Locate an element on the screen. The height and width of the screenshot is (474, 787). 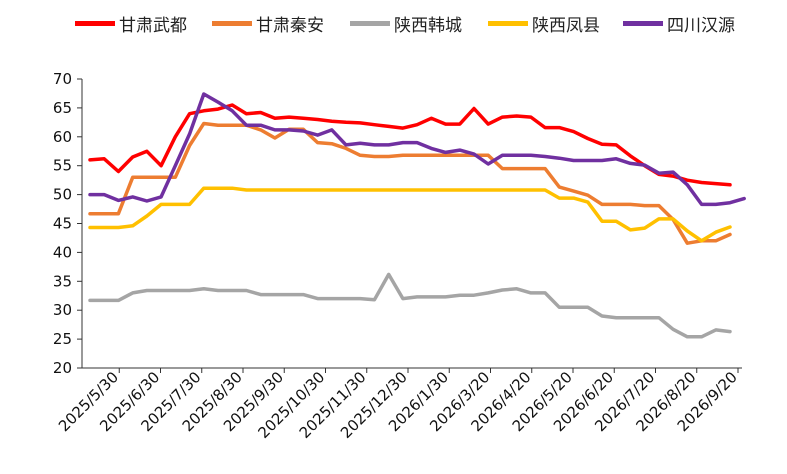
y-tick-label: 65 is located at coordinates (62, 108).